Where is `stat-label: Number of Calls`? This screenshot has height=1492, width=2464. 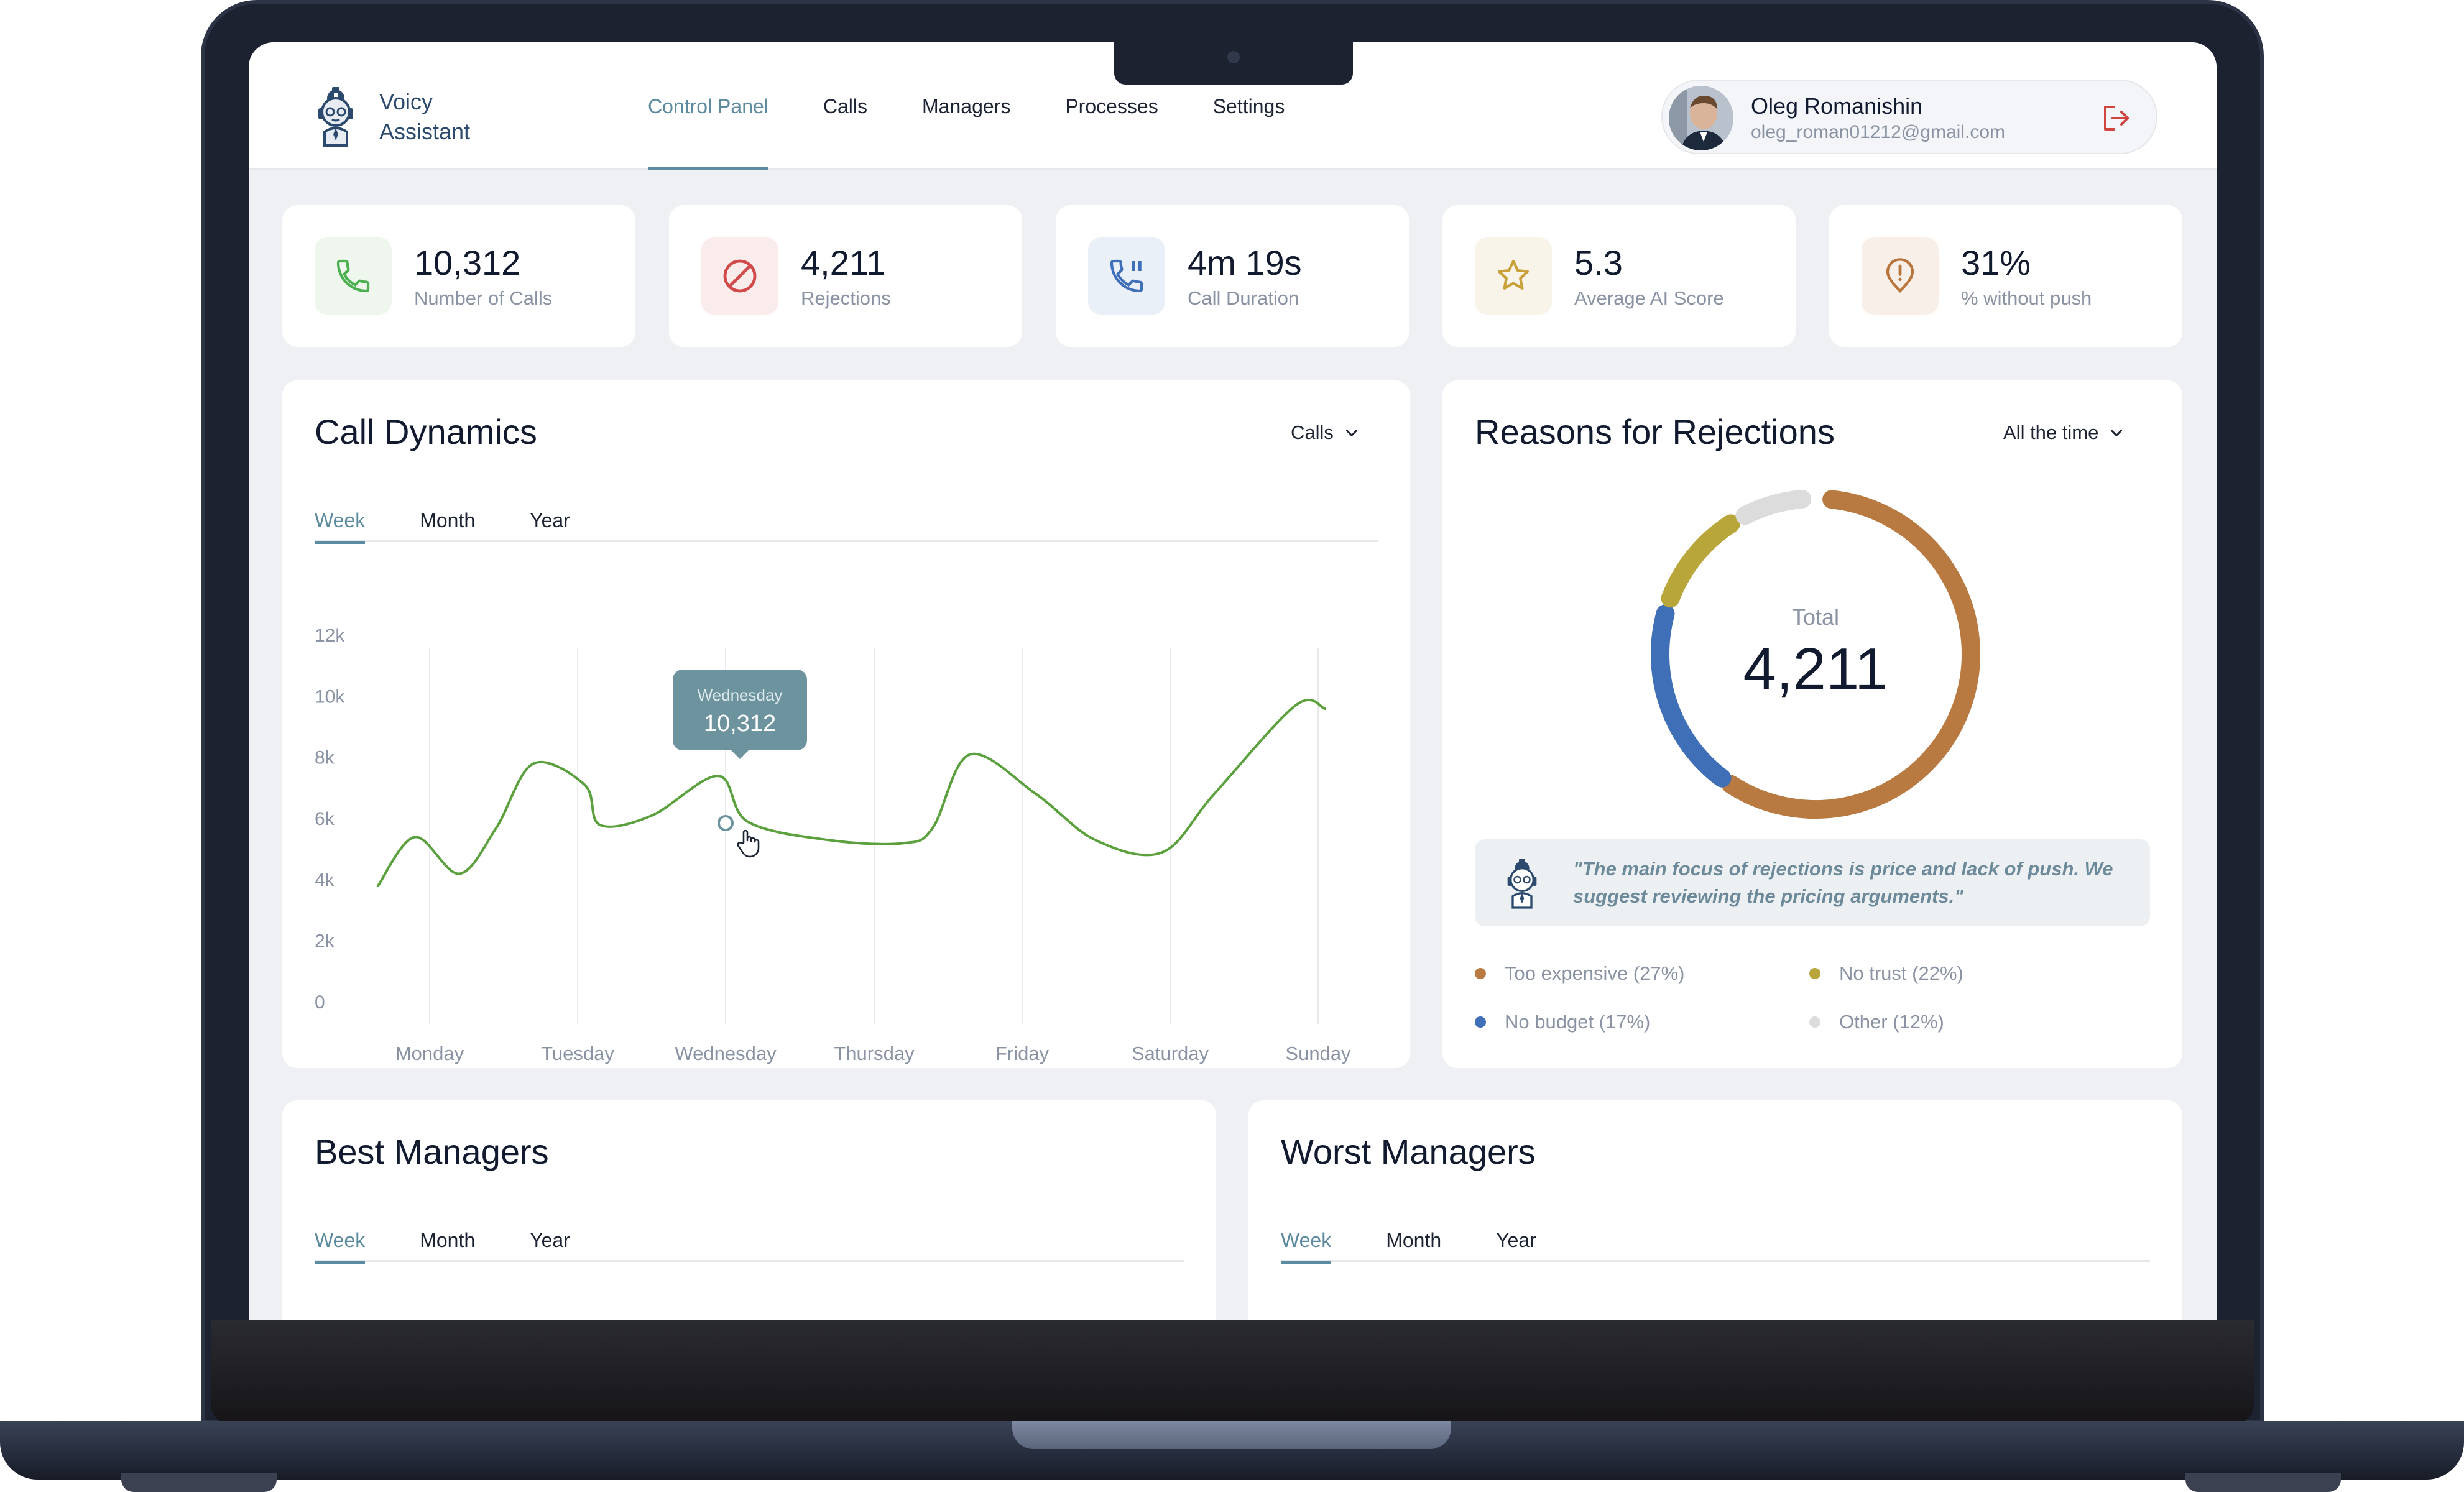 stat-label: Number of Calls is located at coordinates (483, 298).